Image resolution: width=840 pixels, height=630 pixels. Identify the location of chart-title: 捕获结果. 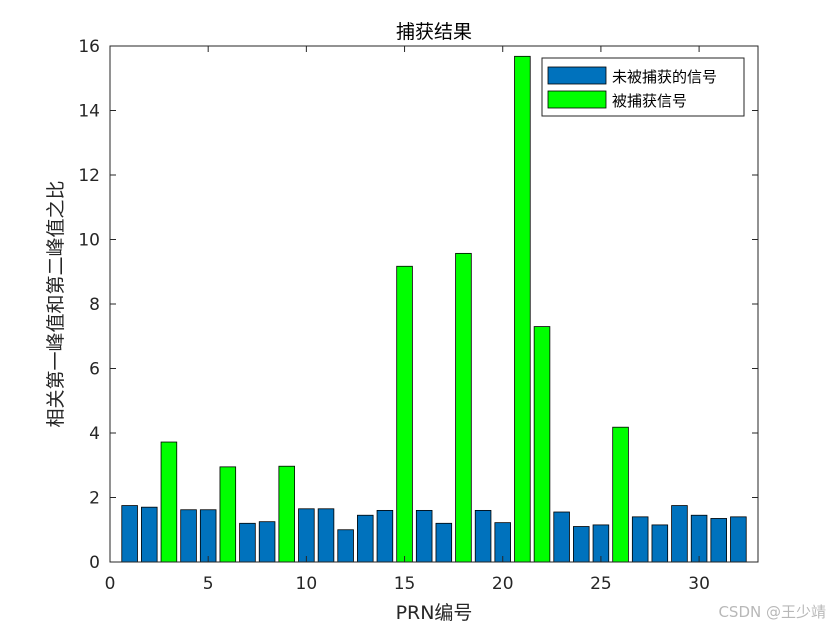
(434, 32).